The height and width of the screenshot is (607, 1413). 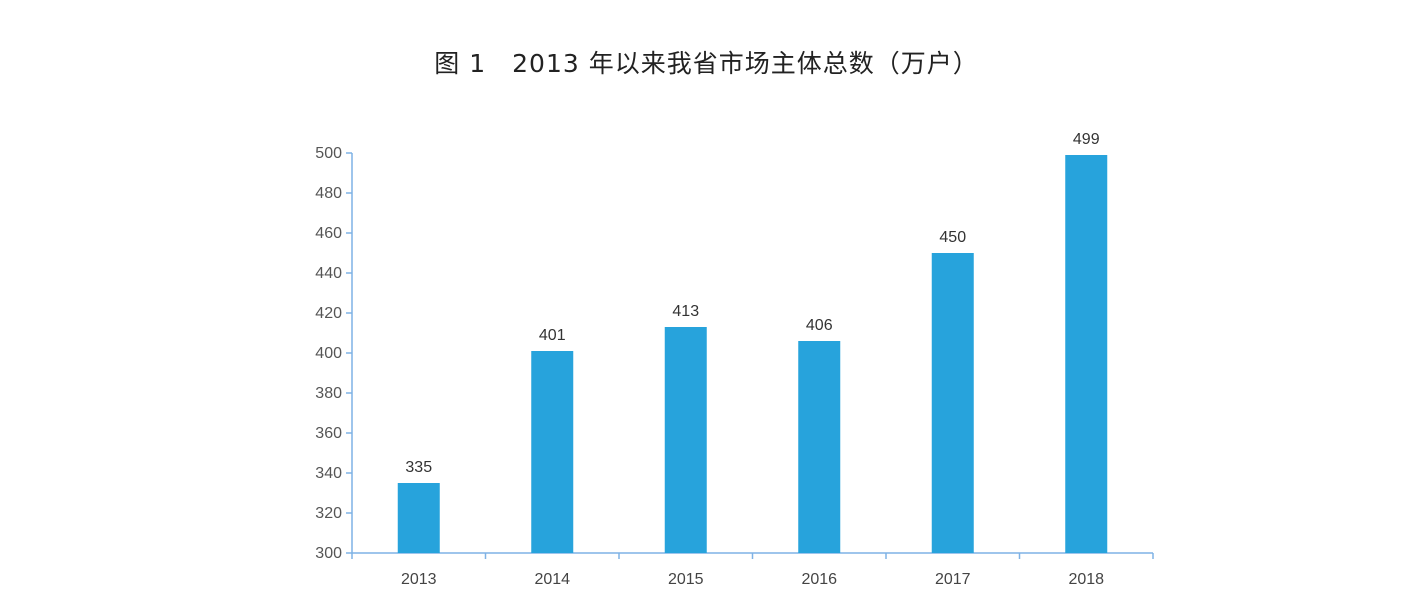 What do you see at coordinates (328, 153) in the screenshot?
I see `y-tick-label: 500` at bounding box center [328, 153].